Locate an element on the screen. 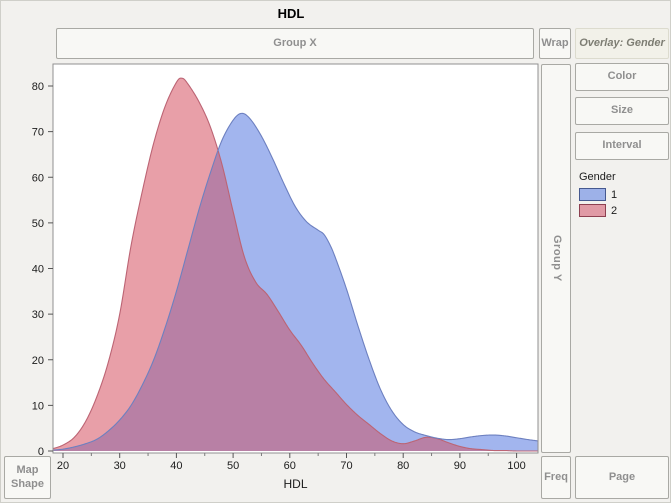 This screenshot has width=671, height=503. y-tick-label: 40 is located at coordinates (38, 270).